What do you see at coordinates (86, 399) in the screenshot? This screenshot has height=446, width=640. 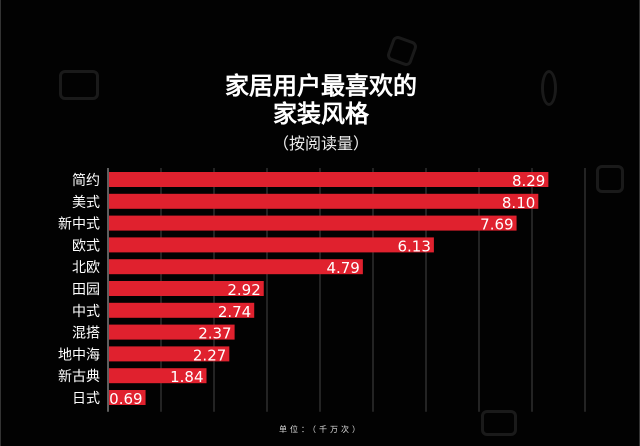 I see `category-label: 日式` at bounding box center [86, 399].